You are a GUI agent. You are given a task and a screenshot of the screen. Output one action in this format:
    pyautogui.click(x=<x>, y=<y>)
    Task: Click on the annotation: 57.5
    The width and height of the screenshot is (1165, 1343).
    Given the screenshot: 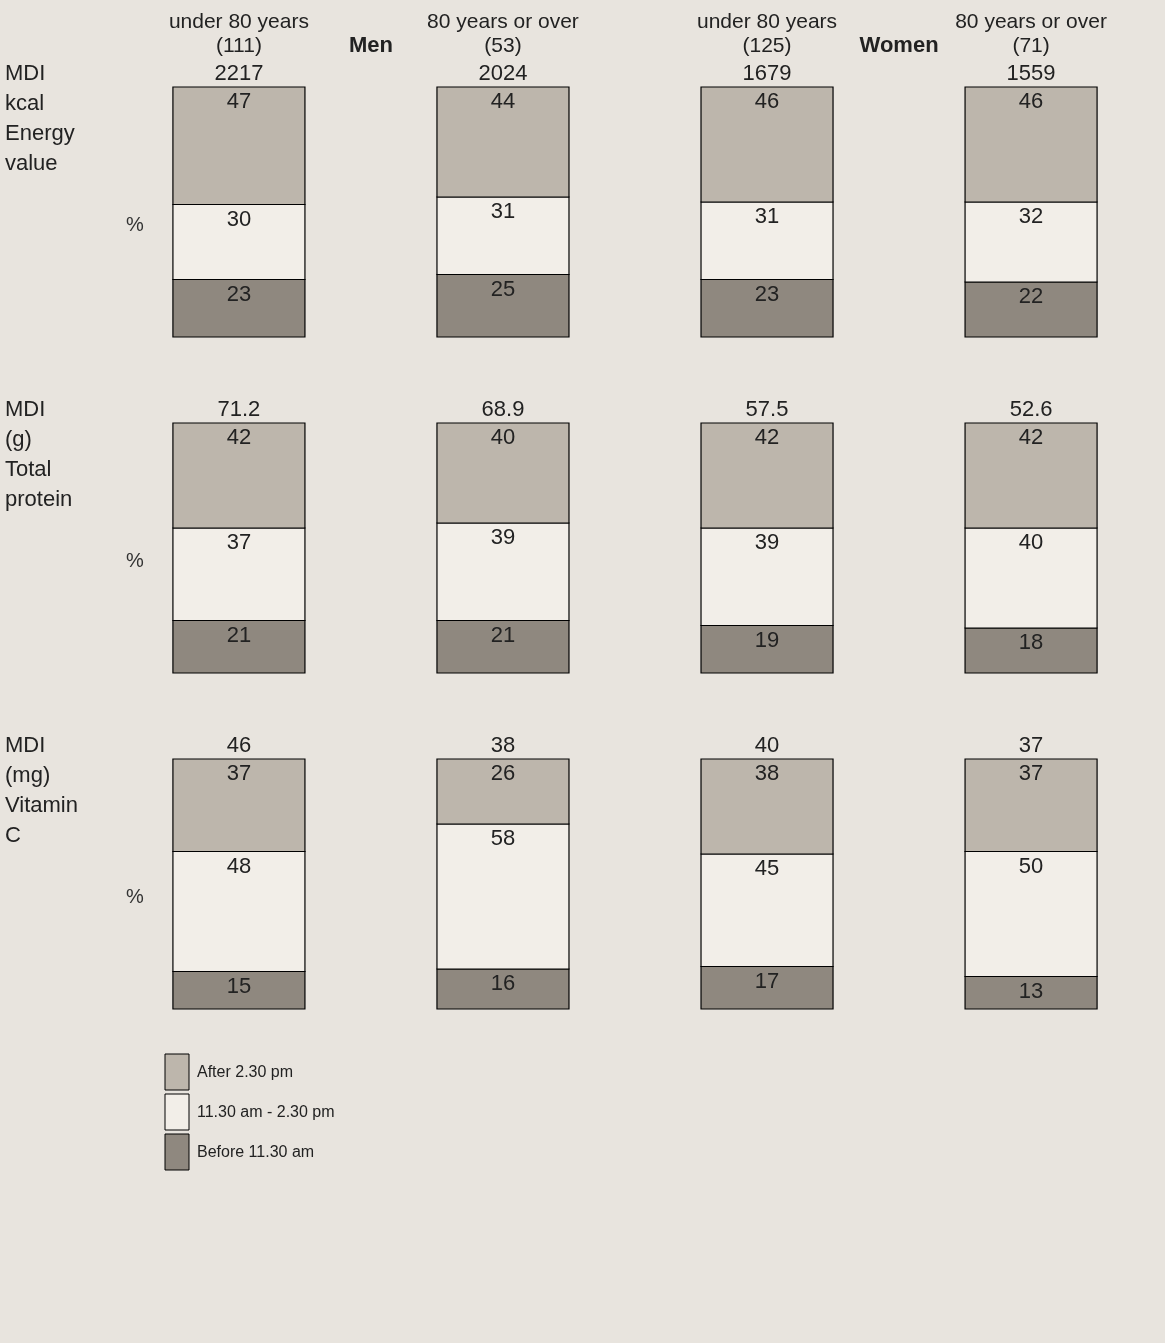 What is the action you would take?
    pyautogui.click(x=767, y=408)
    